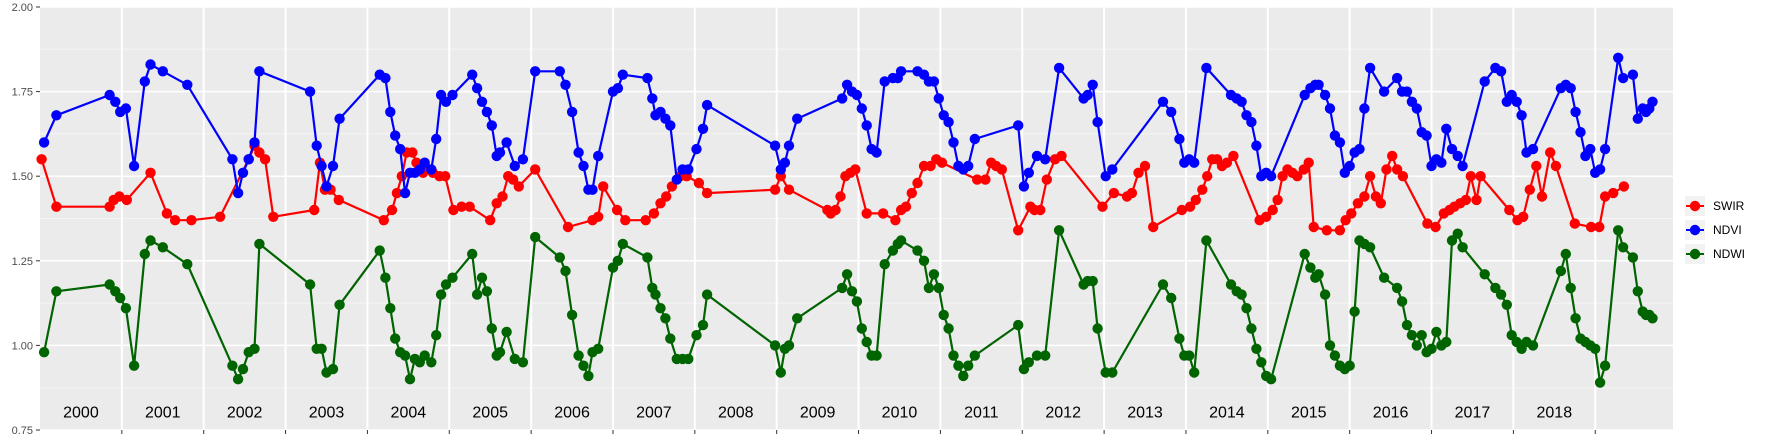 The height and width of the screenshot is (442, 1773). What do you see at coordinates (245, 413) in the screenshot?
I see `year-label: 2002` at bounding box center [245, 413].